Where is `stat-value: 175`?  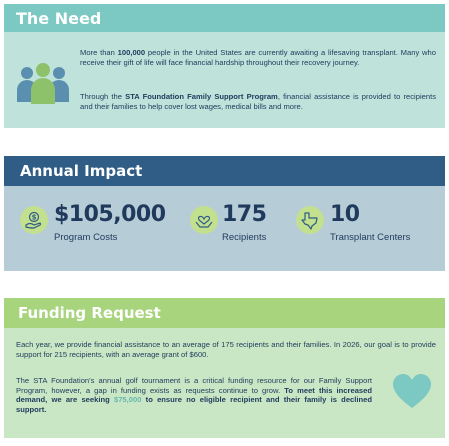 stat-value: 175 is located at coordinates (244, 214).